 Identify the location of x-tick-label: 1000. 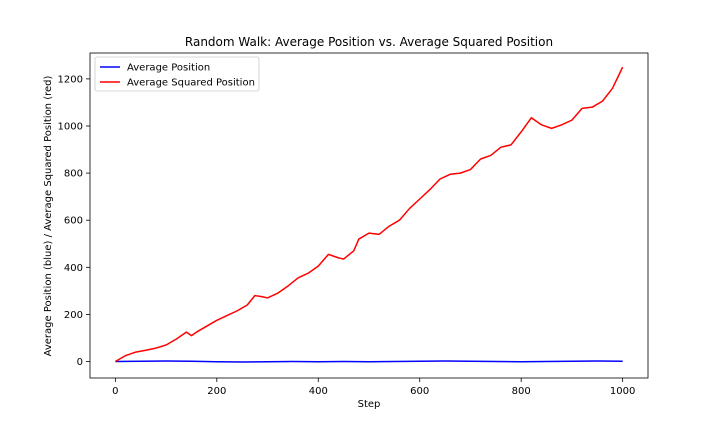
(622, 391).